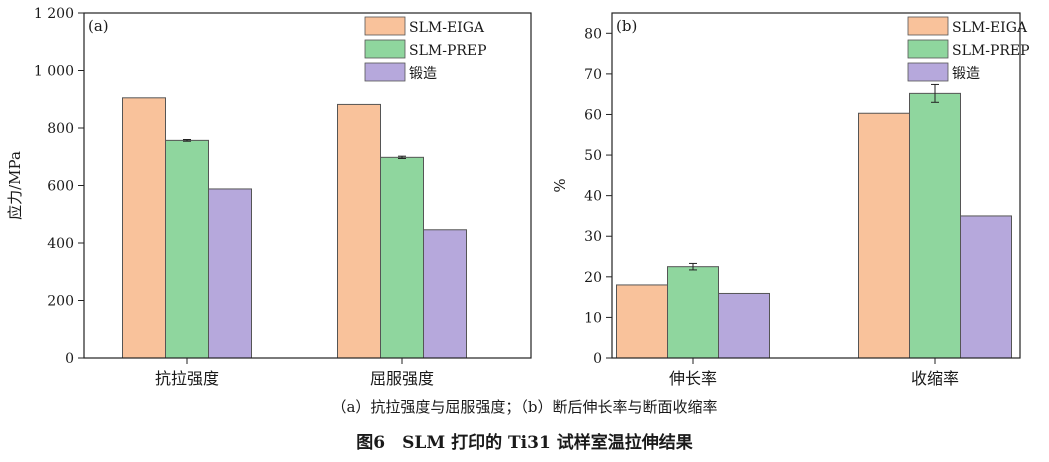 This screenshot has height=462, width=1049. What do you see at coordinates (593, 34) in the screenshot?
I see `chart-b-ytick-label-8: 80` at bounding box center [593, 34].